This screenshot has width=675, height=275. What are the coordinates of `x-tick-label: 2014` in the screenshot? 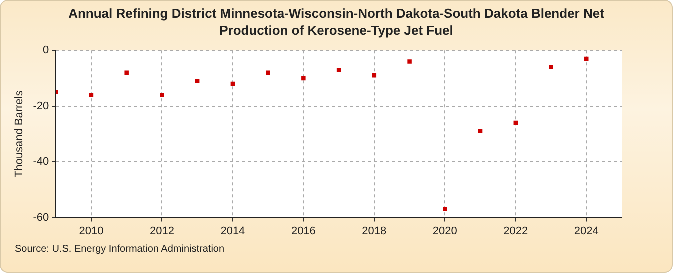 It's located at (233, 231).